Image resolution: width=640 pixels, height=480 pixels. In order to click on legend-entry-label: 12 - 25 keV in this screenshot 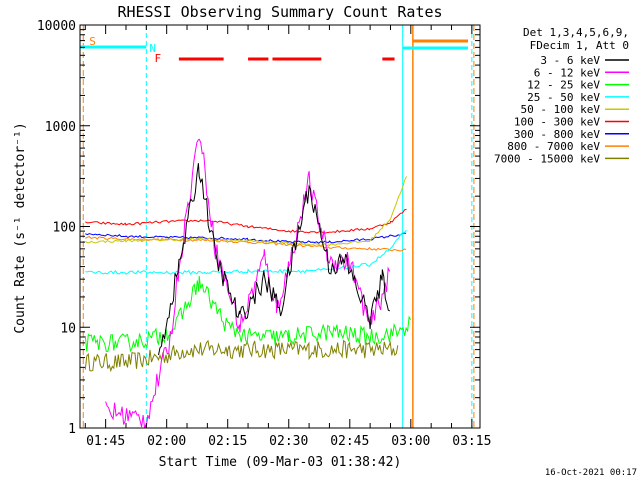, I will do `click(563, 85)`.